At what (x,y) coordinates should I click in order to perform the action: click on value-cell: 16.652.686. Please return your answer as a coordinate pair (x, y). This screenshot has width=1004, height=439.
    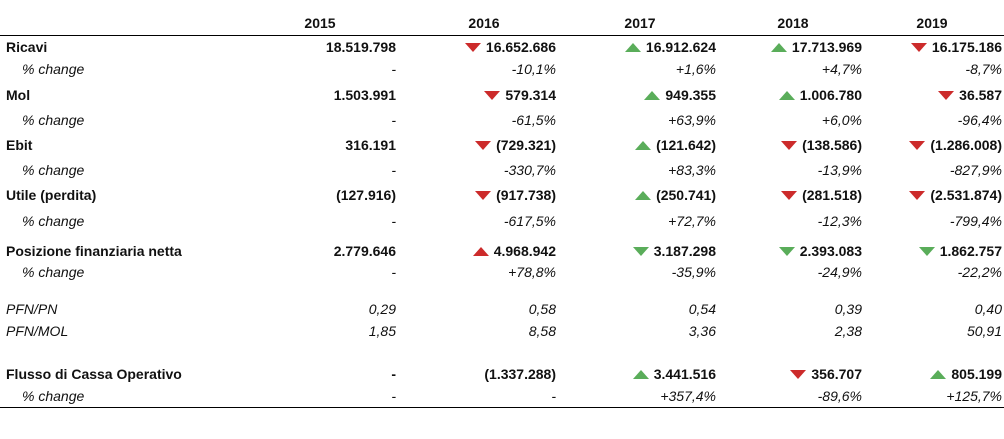
    Looking at the image, I should click on (476, 47).